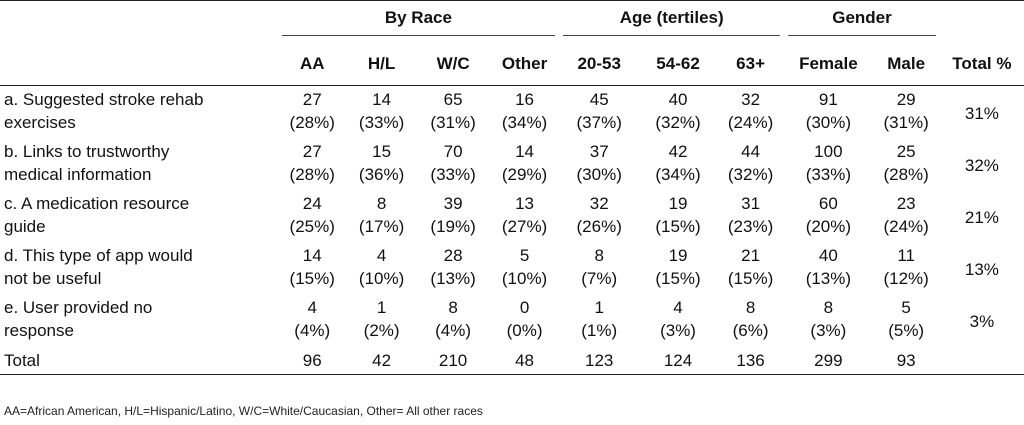 The width and height of the screenshot is (1024, 425). I want to click on table-cell: 32 (26%), so click(599, 216).